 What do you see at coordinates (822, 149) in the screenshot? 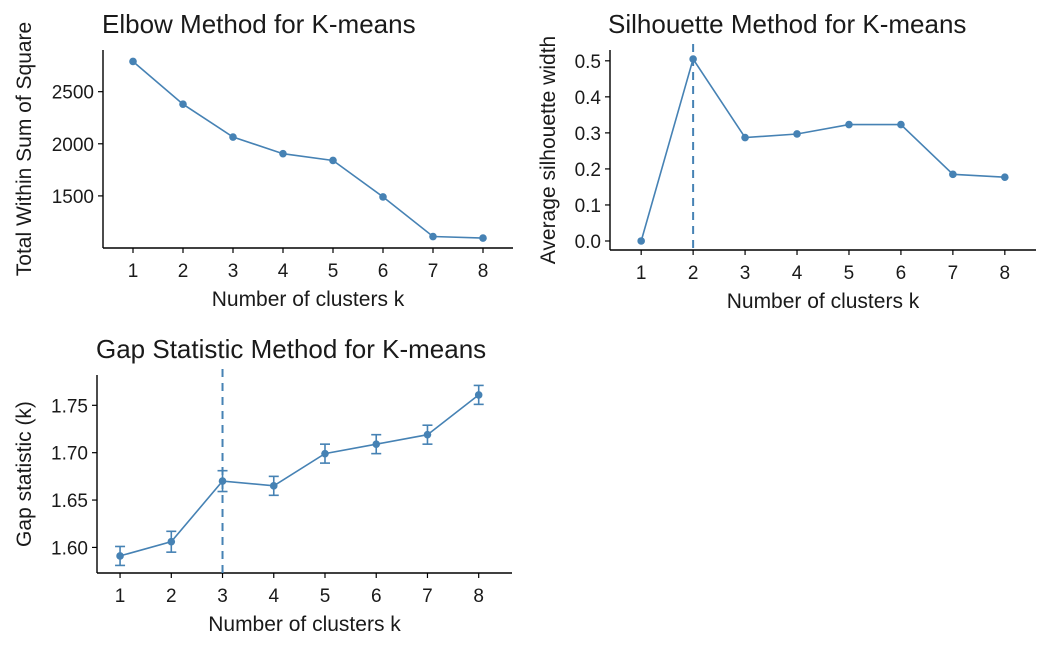
I see `silhouette-series-line` at bounding box center [822, 149].